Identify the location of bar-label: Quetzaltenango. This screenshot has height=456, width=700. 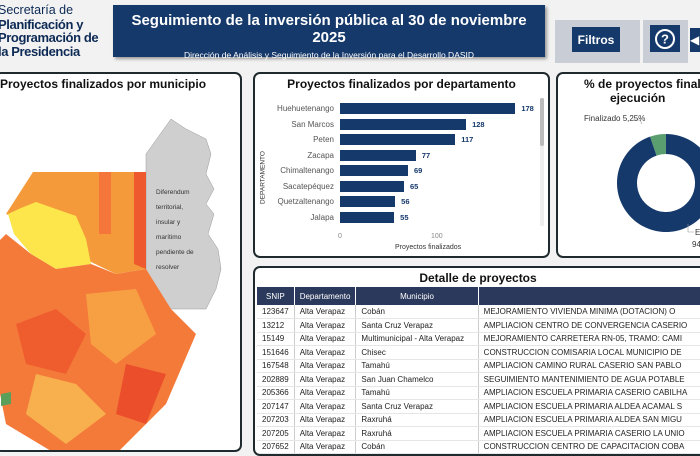
(306, 201).